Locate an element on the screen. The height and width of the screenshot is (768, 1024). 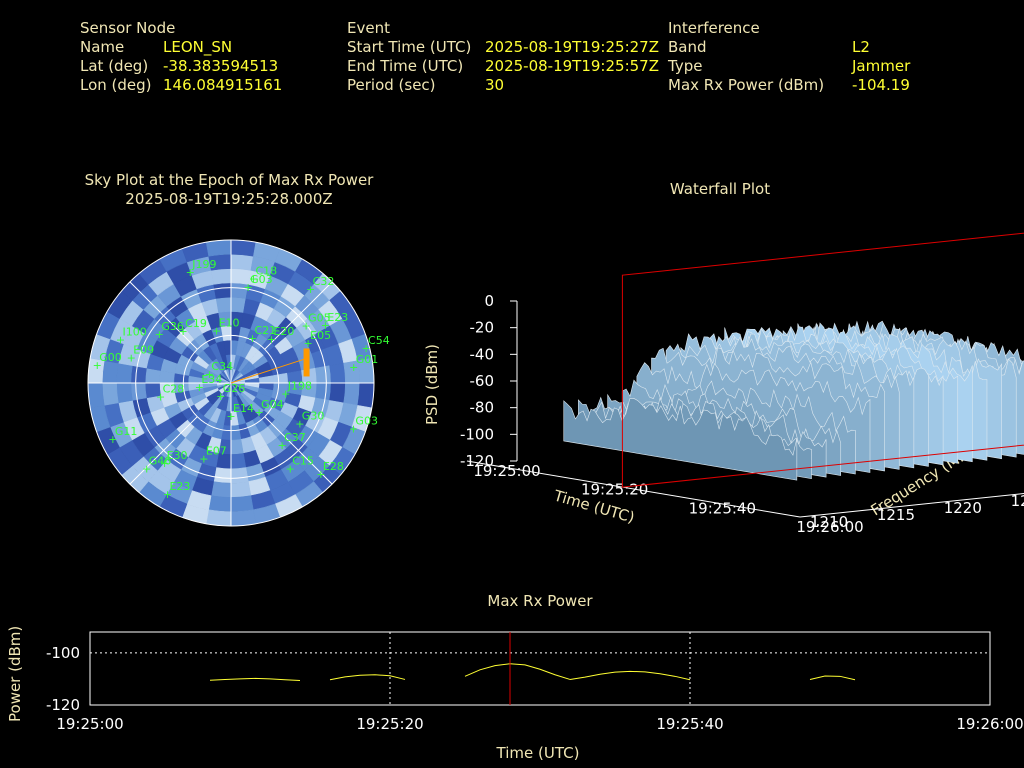
max-power-ytick-label: -120 is located at coordinates (63, 705).